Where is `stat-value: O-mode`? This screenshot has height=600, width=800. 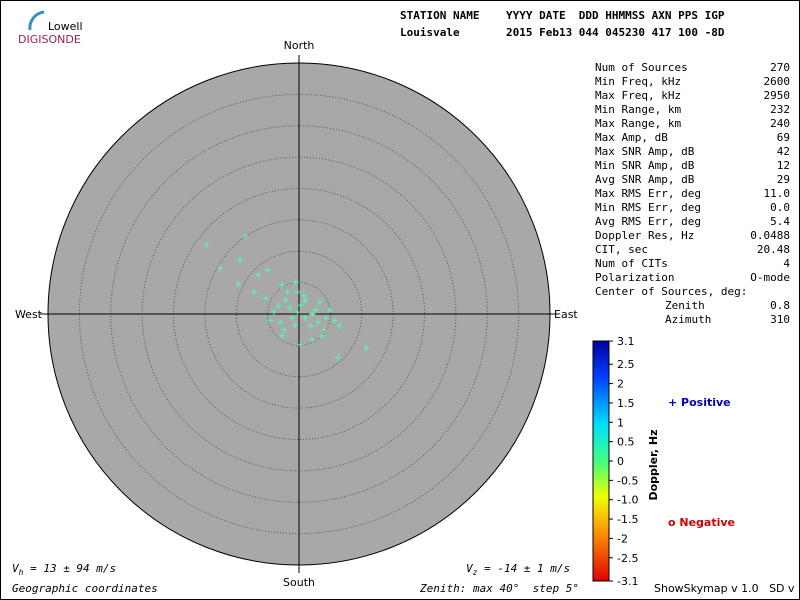 stat-value: O-mode is located at coordinates (770, 277).